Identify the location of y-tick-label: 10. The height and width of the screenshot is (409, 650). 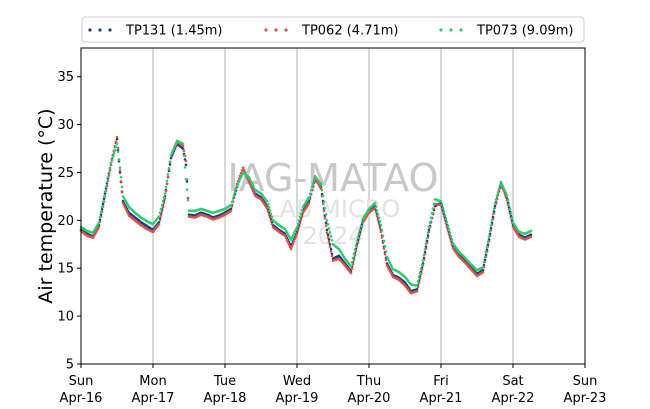
(65, 317).